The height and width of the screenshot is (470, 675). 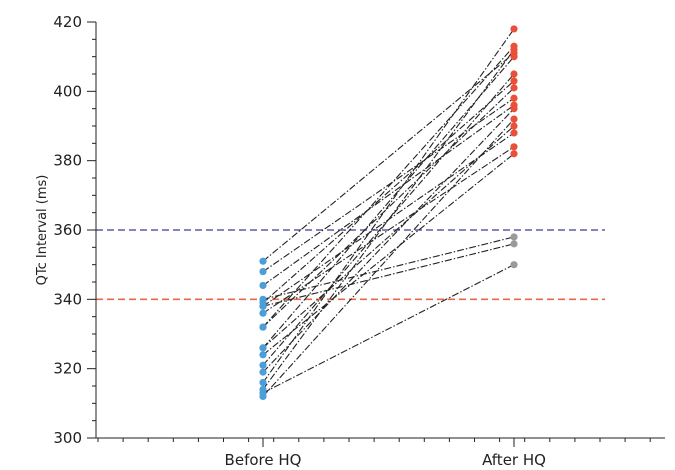 What do you see at coordinates (67, 438) in the screenshot?
I see `y-tick-label: 300` at bounding box center [67, 438].